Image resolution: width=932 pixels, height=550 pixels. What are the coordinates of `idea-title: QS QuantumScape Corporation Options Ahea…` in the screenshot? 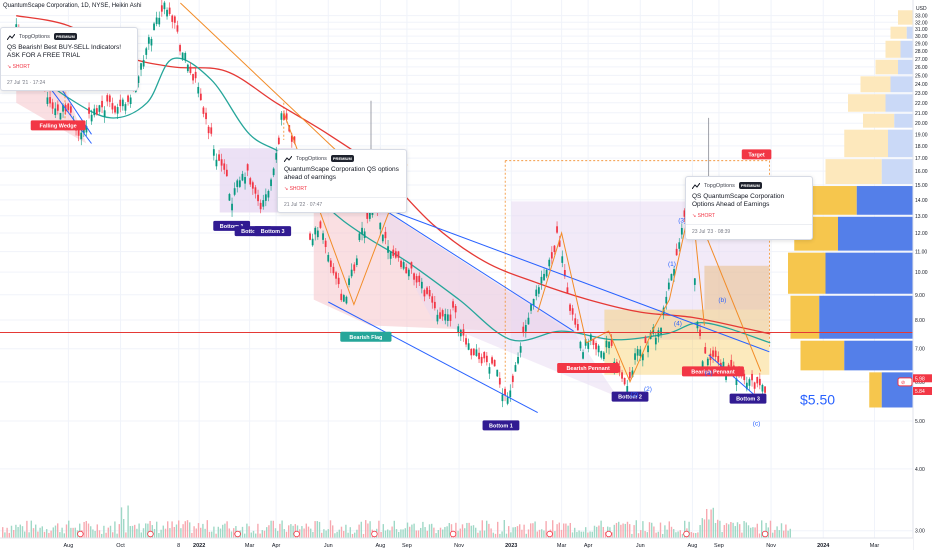 It's located at (738, 200).